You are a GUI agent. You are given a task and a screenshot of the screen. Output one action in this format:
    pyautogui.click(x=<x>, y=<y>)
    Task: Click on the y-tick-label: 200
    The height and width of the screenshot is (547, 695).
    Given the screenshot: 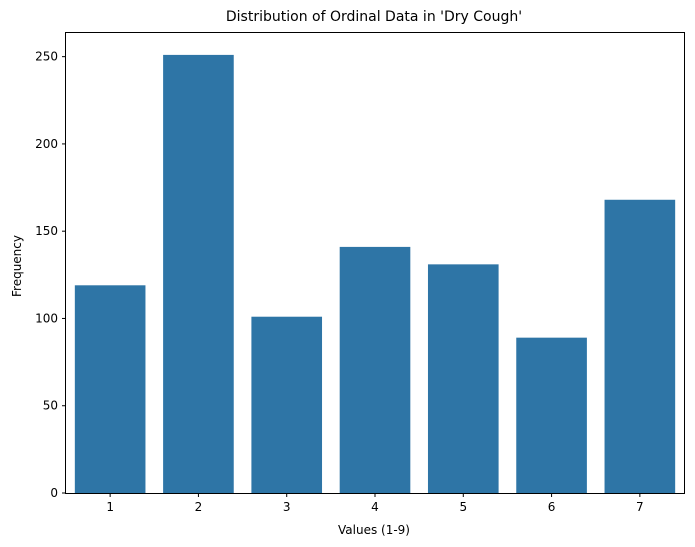 What is the action you would take?
    pyautogui.click(x=46, y=144)
    